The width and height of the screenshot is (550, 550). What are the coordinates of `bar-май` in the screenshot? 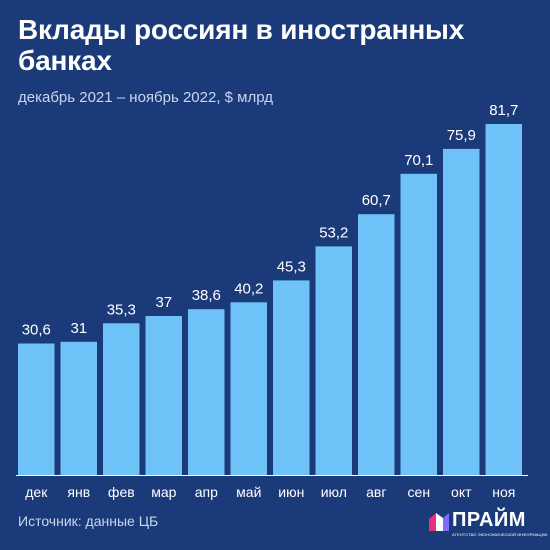 It's located at (248, 388).